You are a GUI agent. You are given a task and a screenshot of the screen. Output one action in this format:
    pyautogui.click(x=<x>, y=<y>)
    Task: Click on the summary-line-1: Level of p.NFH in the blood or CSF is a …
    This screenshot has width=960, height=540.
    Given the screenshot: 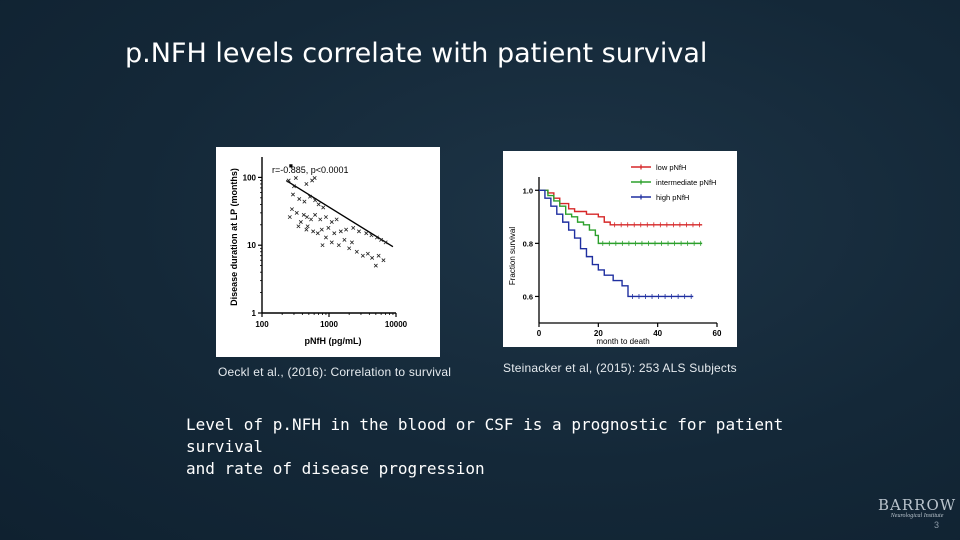 What is the action you would take?
    pyautogui.click(x=485, y=435)
    